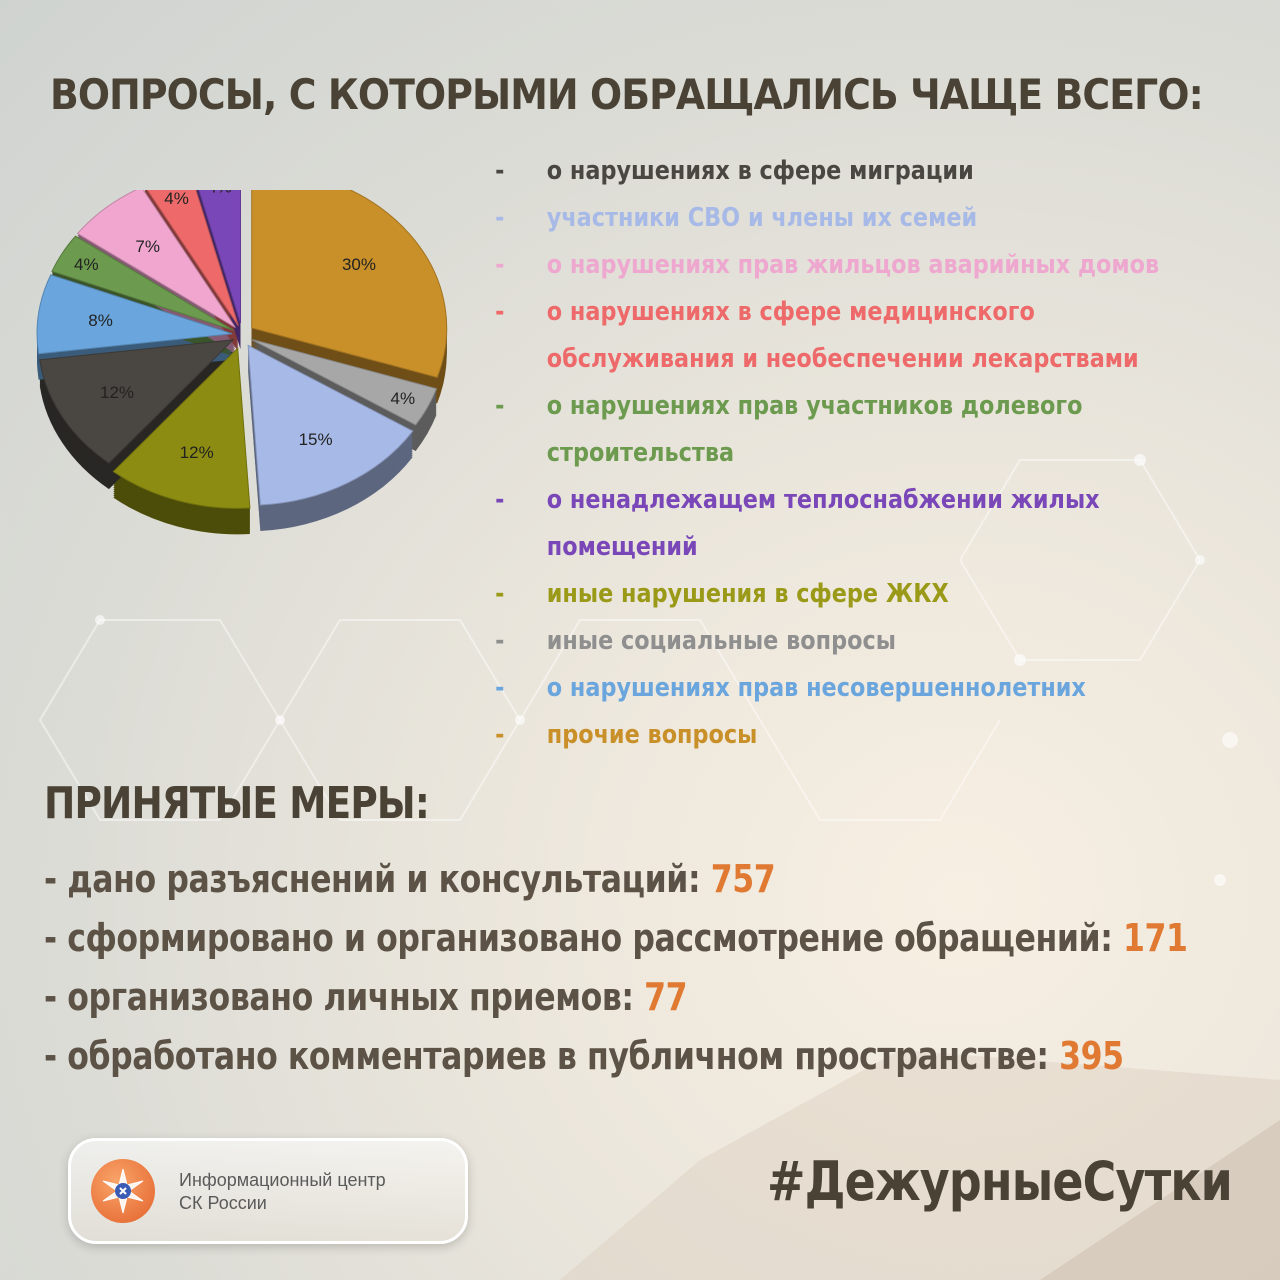 The height and width of the screenshot is (1280, 1280). What do you see at coordinates (842, 359) in the screenshot?
I see `legend-label: обслуживания и необеспечении лекарствами` at bounding box center [842, 359].